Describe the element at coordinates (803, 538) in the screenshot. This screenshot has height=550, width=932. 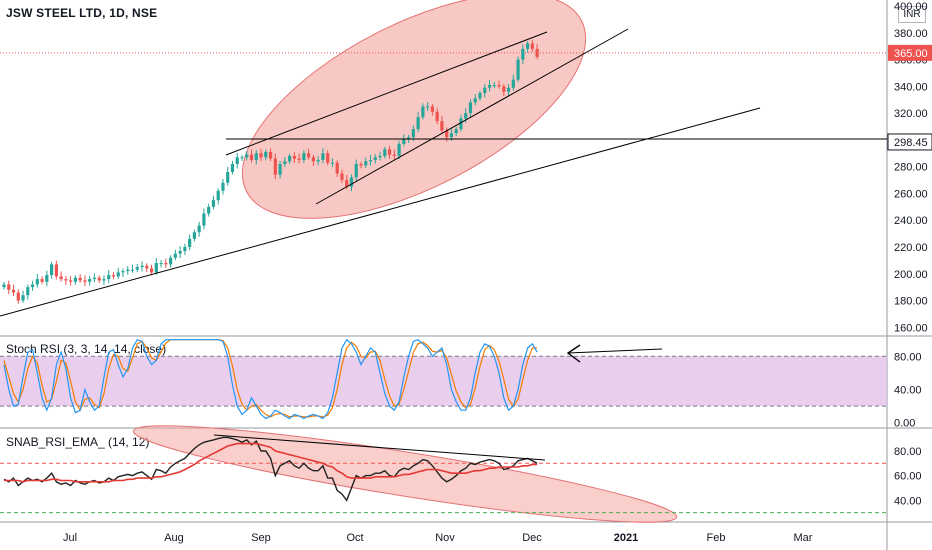
I see `time-tick-label: Mar` at that location.